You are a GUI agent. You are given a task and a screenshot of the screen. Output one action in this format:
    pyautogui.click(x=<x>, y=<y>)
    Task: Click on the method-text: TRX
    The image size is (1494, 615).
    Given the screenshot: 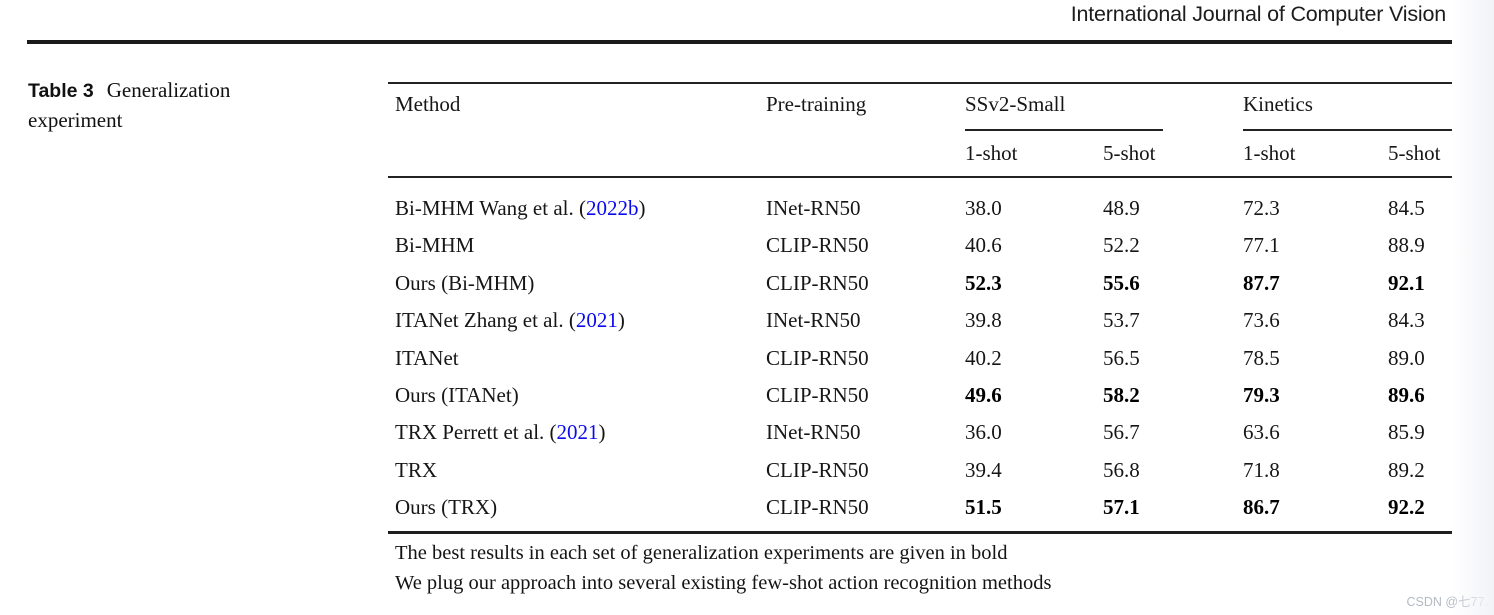 What is the action you would take?
    pyautogui.click(x=416, y=469)
    